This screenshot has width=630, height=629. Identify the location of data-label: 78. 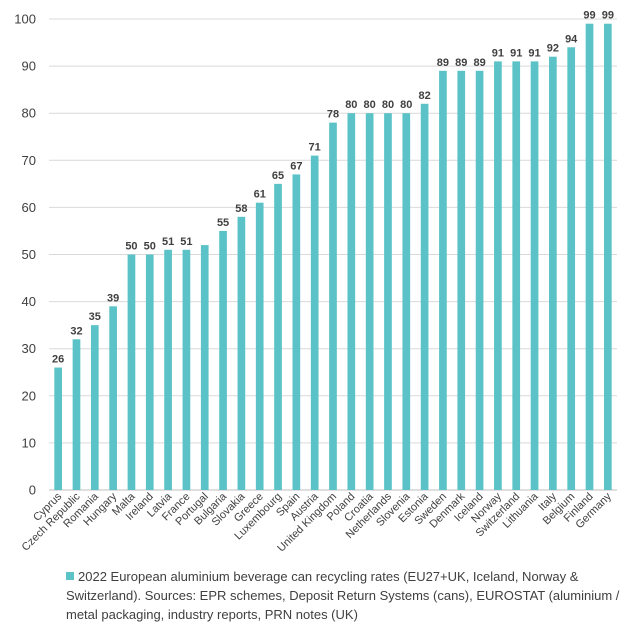
(333, 115).